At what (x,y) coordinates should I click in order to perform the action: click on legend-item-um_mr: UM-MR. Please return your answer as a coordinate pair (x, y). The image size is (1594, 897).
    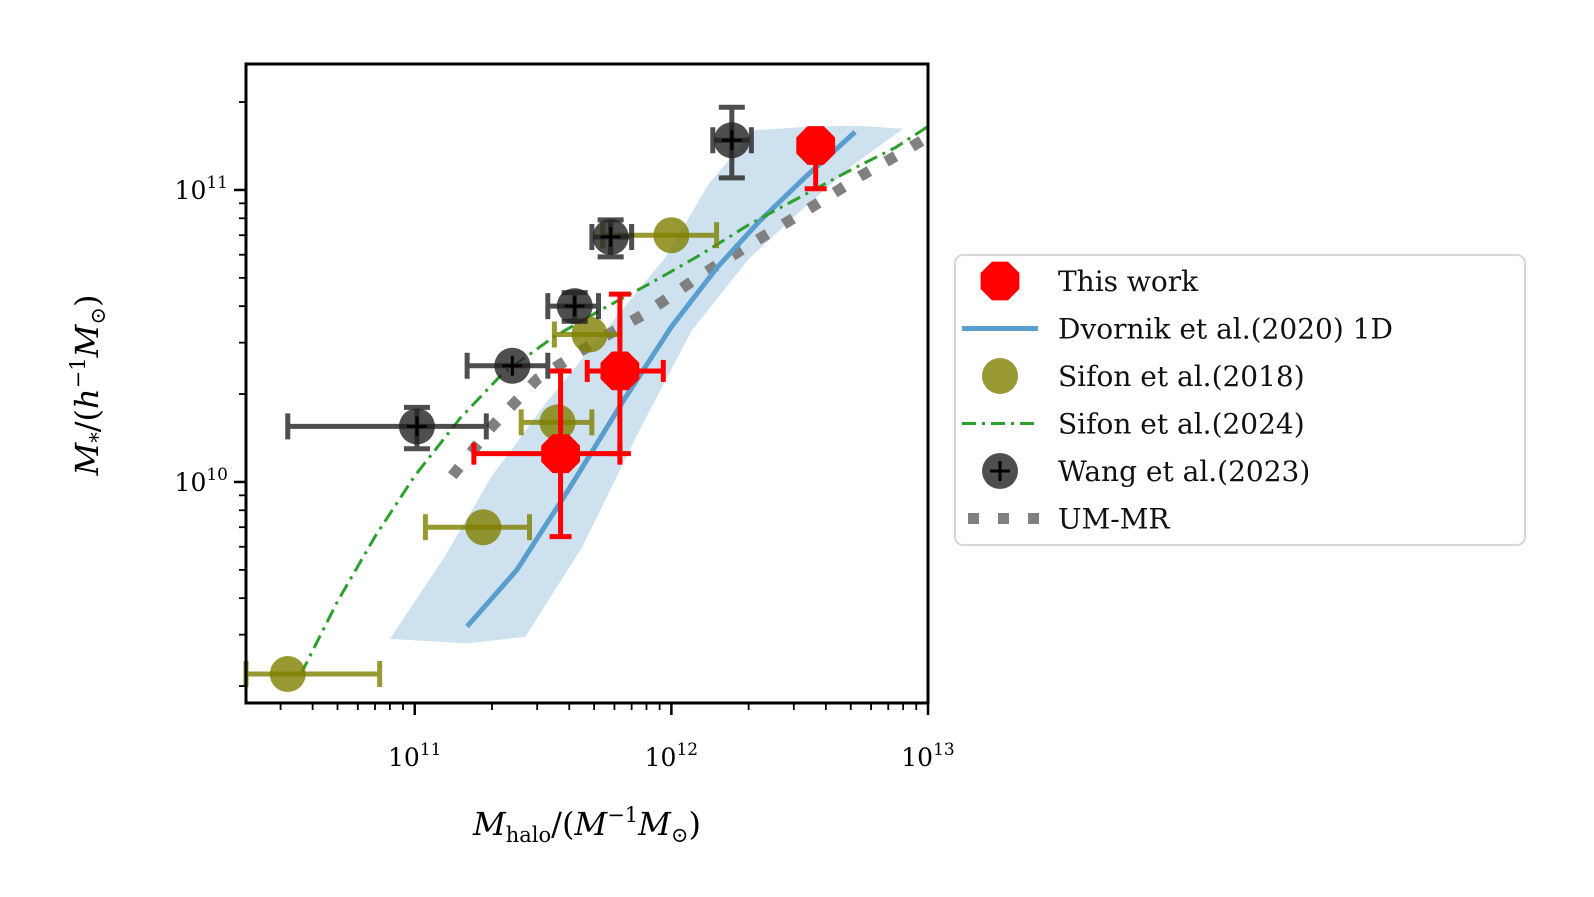
    Looking at the image, I should click on (1069, 519).